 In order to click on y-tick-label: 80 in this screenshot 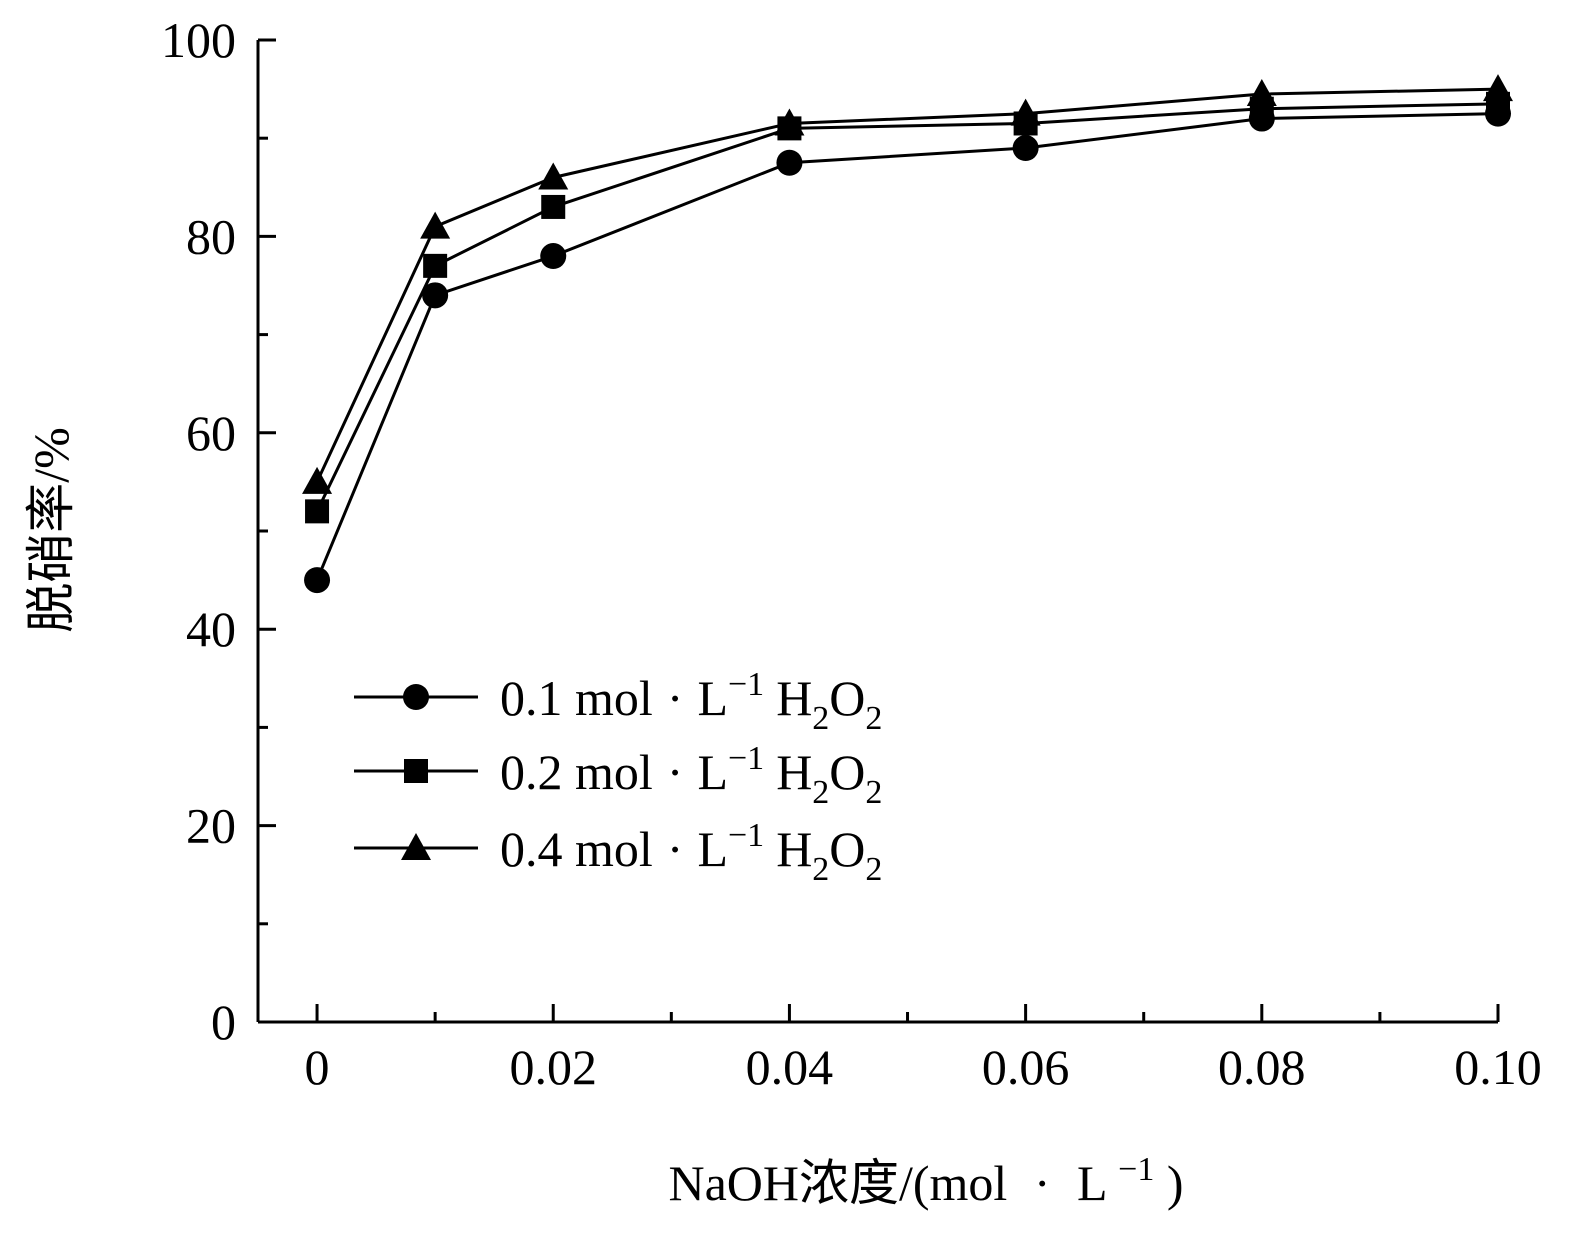, I will do `click(211, 236)`.